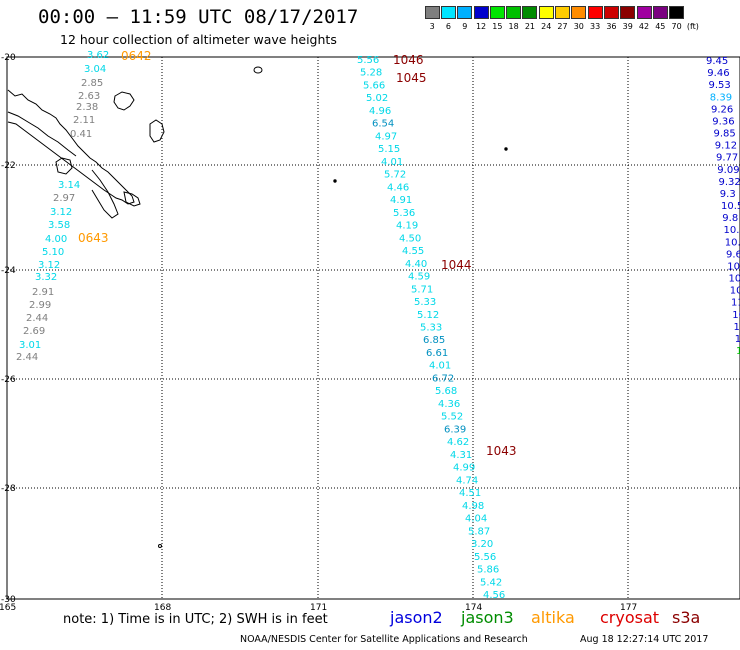 The width and height of the screenshot is (740, 650). What do you see at coordinates (413, 251) in the screenshot?
I see `wave-height-value: 4.55` at bounding box center [413, 251].